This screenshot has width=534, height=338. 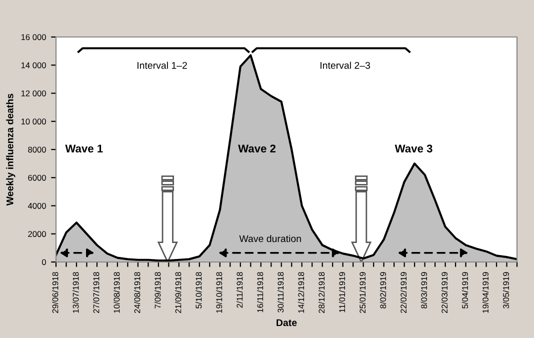 I want to click on x-tick-label: 24/08/1918, so click(x=137, y=293).